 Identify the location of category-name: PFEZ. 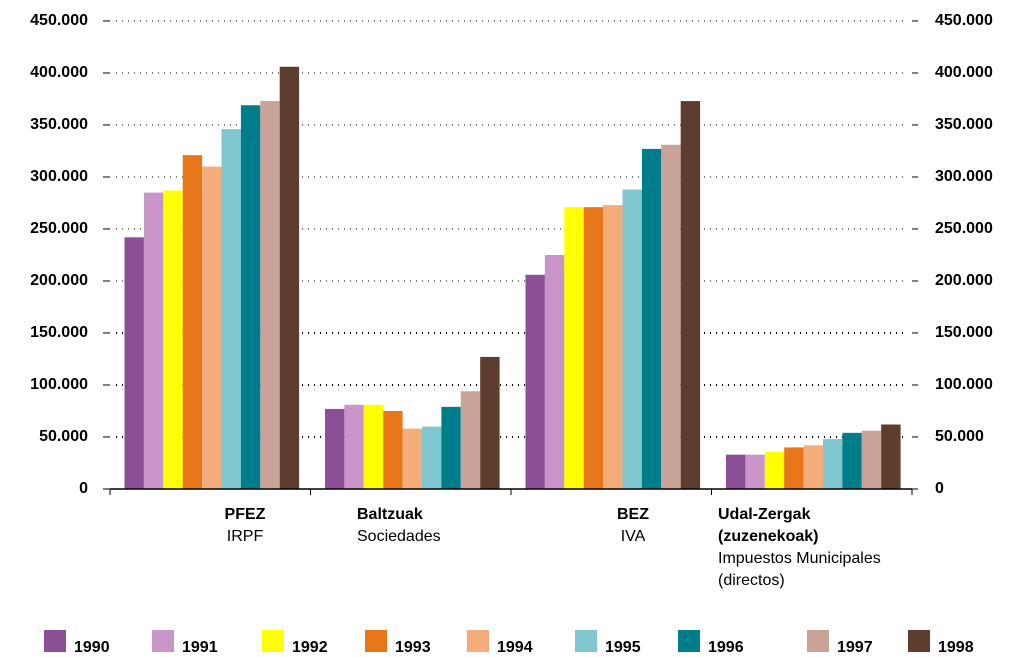
(245, 514).